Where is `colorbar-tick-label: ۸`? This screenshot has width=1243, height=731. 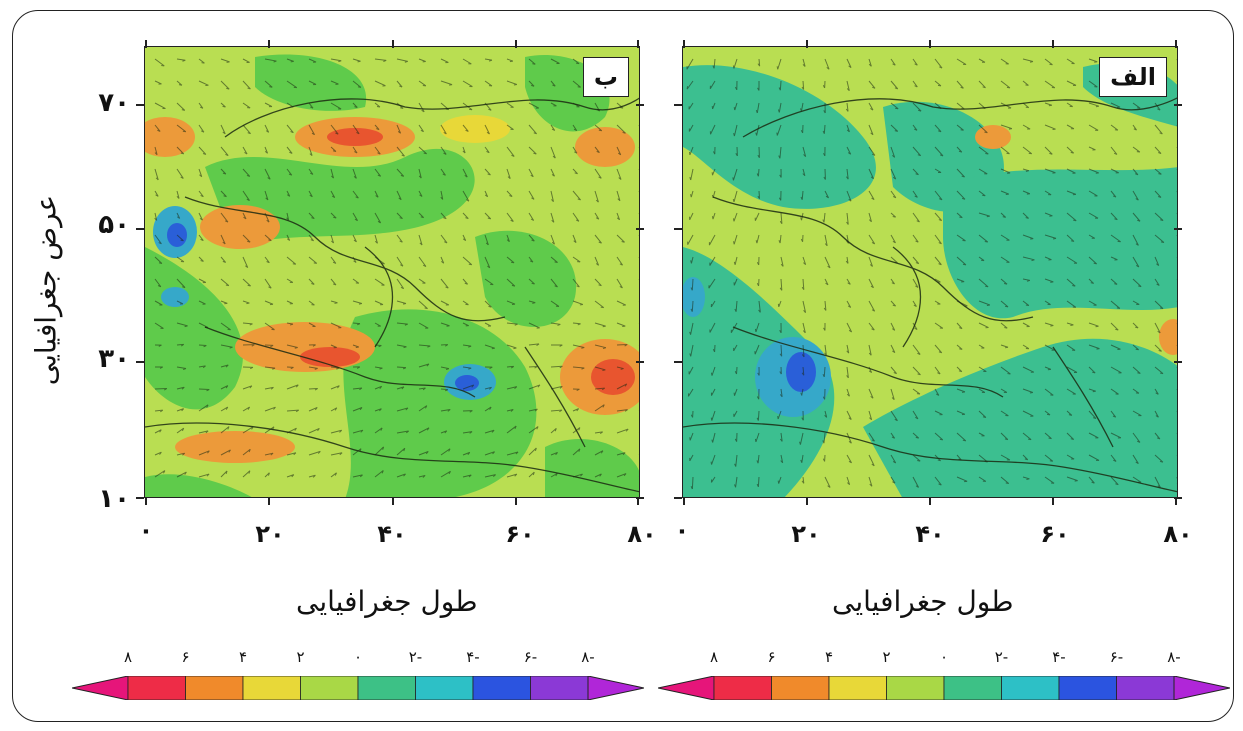 colorbar-tick-label: ۸ is located at coordinates (714, 657).